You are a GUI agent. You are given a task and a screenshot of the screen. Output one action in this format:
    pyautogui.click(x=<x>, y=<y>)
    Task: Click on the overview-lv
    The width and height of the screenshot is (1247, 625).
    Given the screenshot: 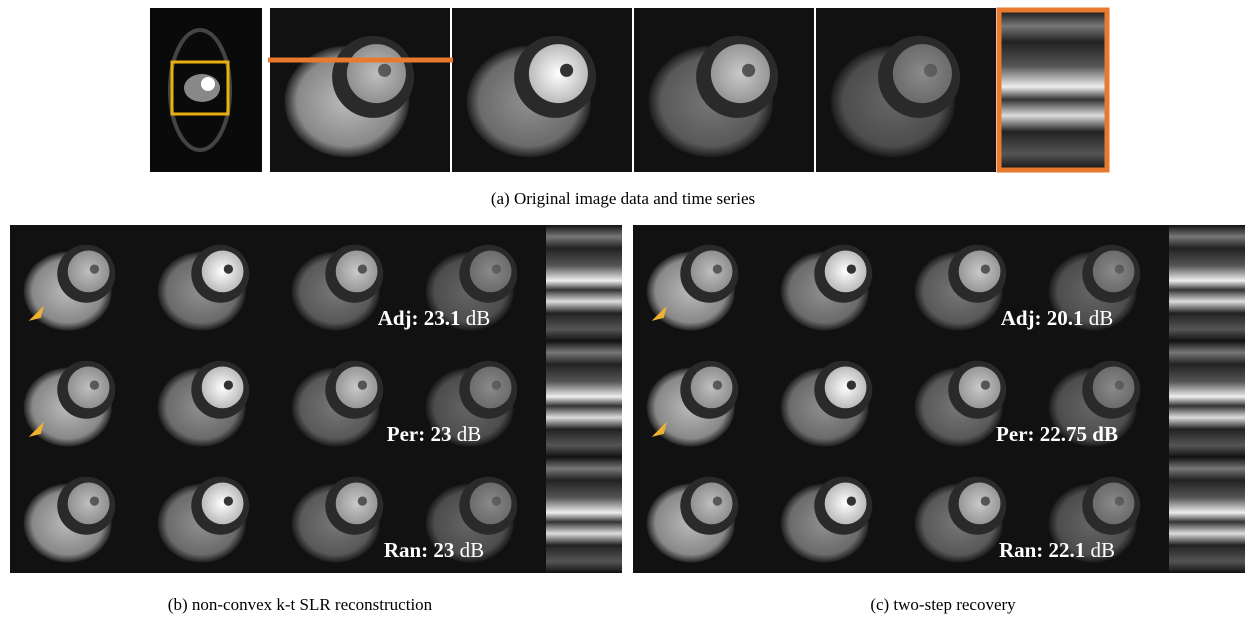 What is the action you would take?
    pyautogui.click(x=208, y=84)
    